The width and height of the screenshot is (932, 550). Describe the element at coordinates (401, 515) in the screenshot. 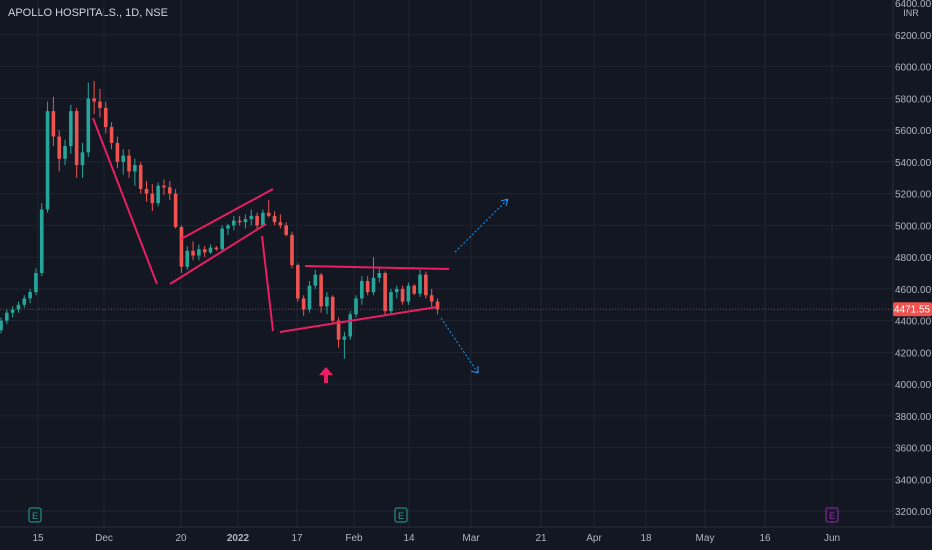

I see `earnings-badge-2: E` at that location.